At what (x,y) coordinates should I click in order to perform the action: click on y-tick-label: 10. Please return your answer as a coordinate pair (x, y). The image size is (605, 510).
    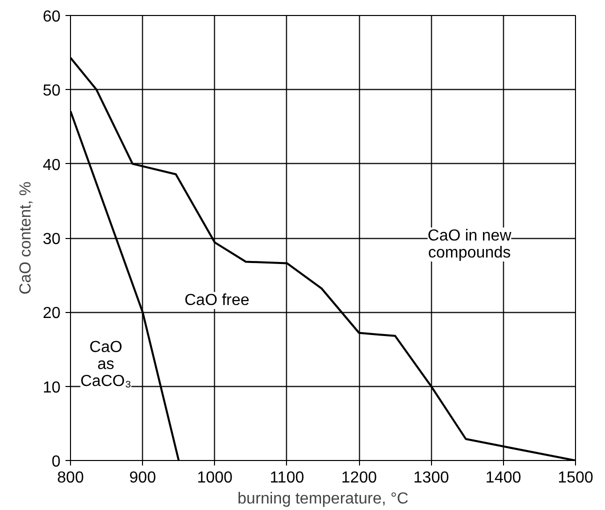
    Looking at the image, I should click on (51, 387).